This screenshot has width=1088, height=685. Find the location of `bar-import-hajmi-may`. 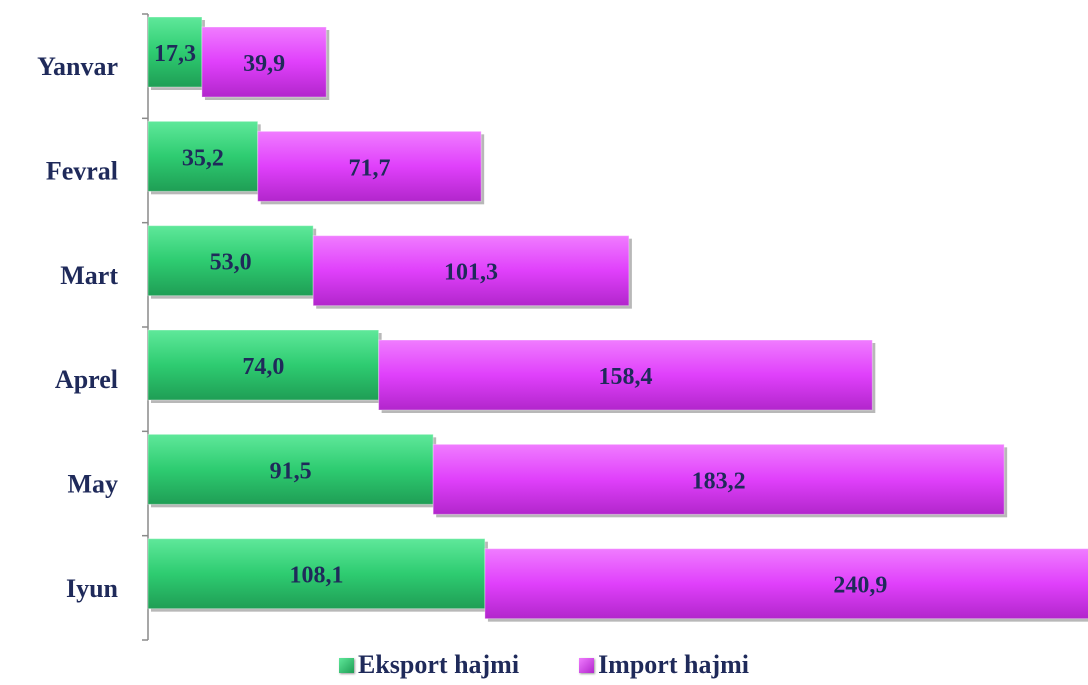

bar-import-hajmi-may is located at coordinates (718, 479).